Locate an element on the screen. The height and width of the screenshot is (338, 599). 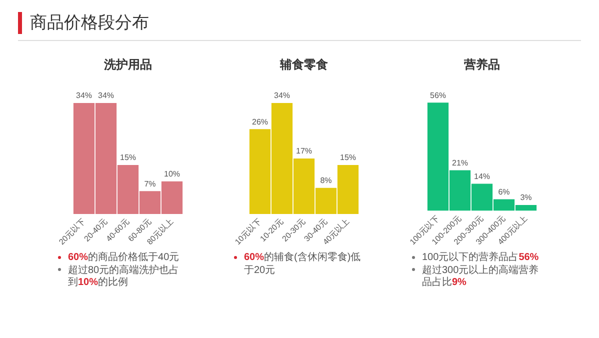
data-label: 26% is located at coordinates (260, 121).